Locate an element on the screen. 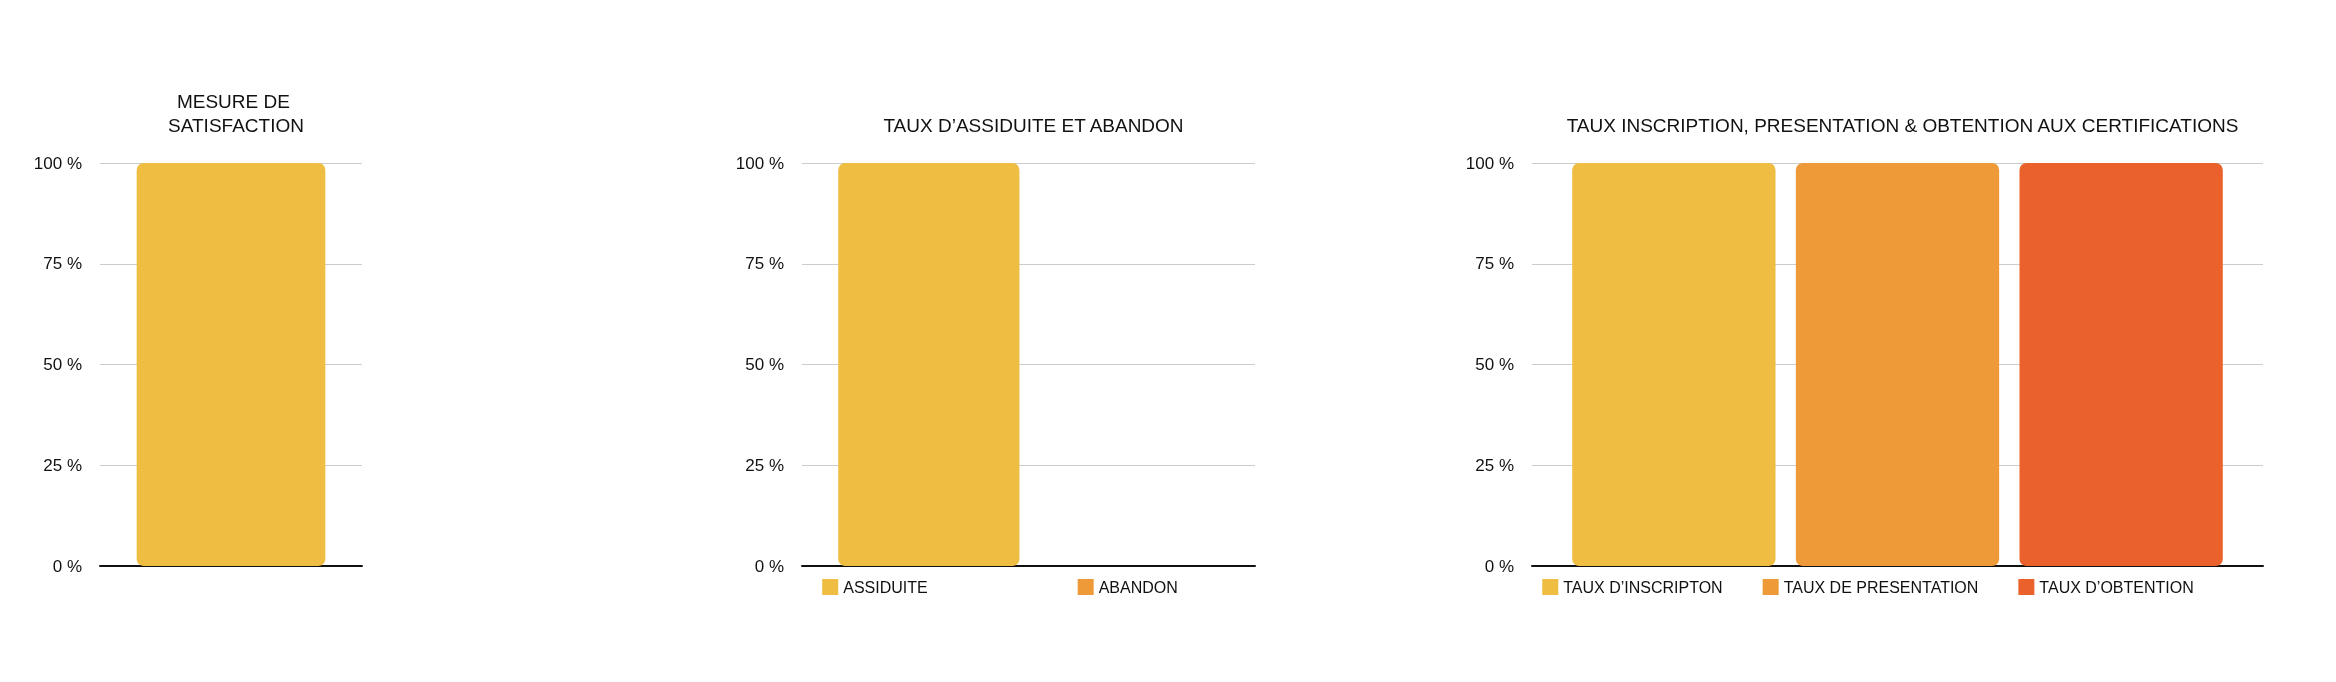 The image size is (2336, 682). legend-label: TAUX D’OBTENTION is located at coordinates (2116, 587).